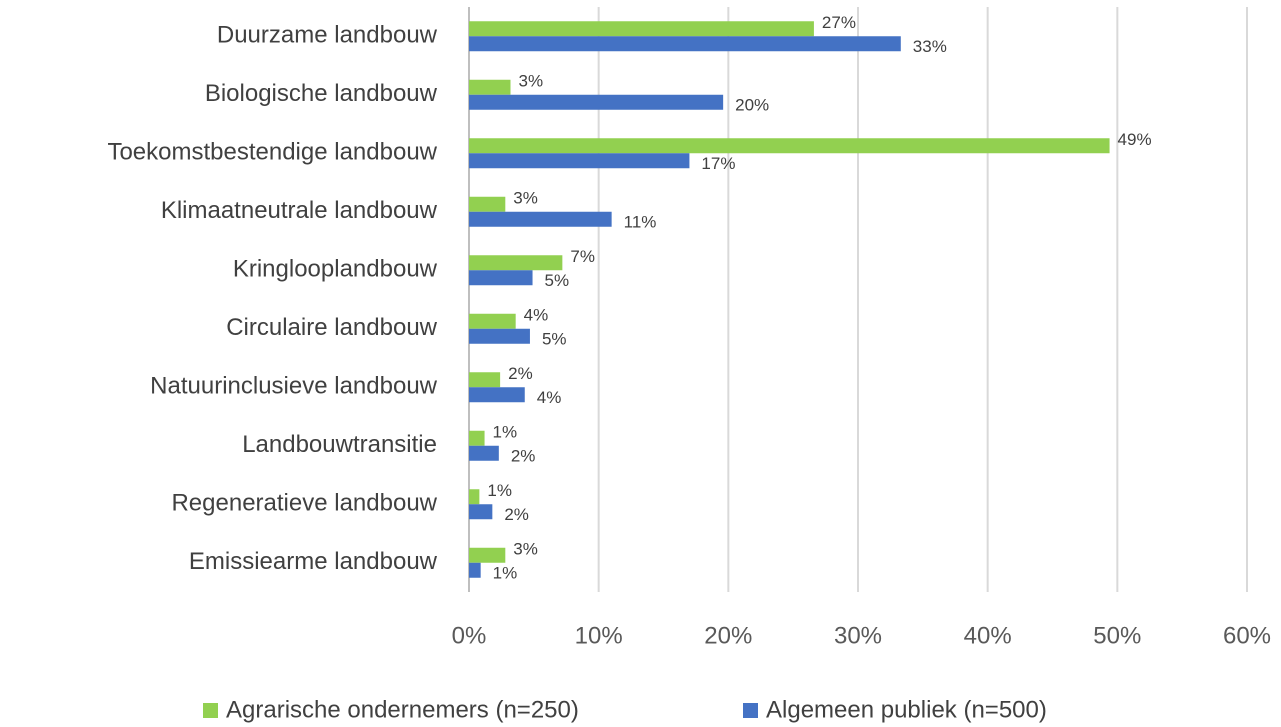 This screenshot has width=1281, height=727. What do you see at coordinates (728, 635) in the screenshot?
I see `x-tick-label: 20%` at bounding box center [728, 635].